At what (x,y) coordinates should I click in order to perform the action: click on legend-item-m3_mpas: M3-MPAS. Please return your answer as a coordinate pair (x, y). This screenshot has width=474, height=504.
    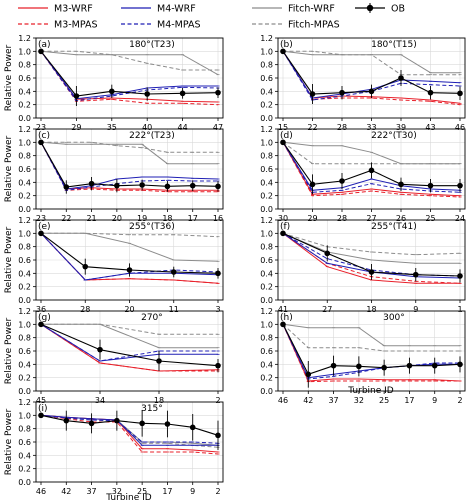
    Looking at the image, I should click on (58, 25).